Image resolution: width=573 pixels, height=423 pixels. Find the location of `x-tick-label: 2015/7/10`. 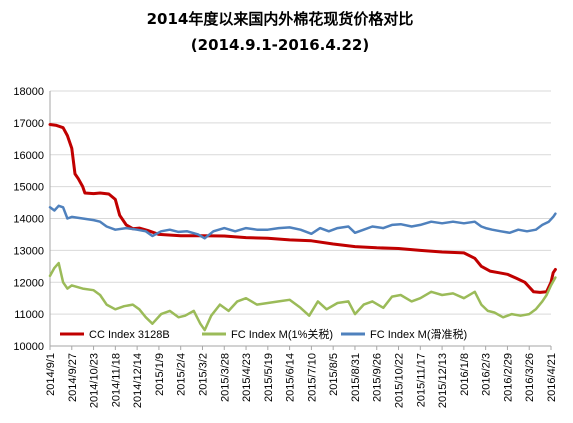

x-tick-label: 2015/7/10 is located at coordinates (312, 377).